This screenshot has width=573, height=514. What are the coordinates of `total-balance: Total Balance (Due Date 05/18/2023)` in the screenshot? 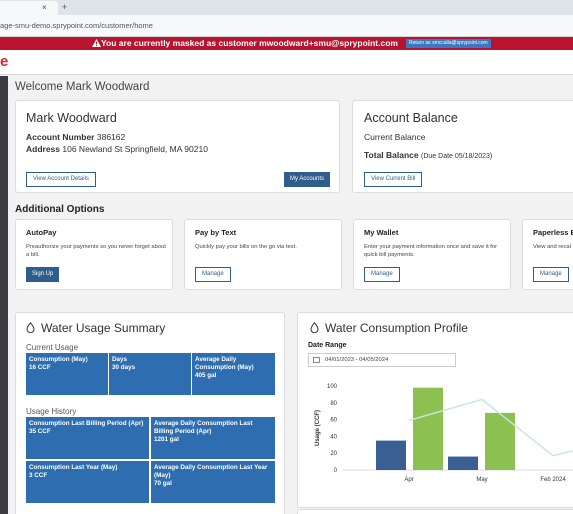 It's located at (428, 155).